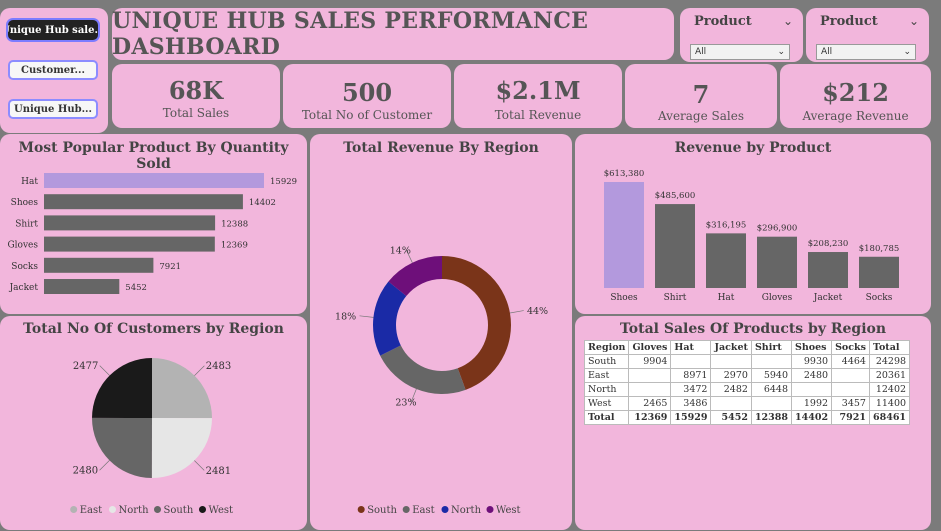  I want to click on slice-label: 18%, so click(345, 316).